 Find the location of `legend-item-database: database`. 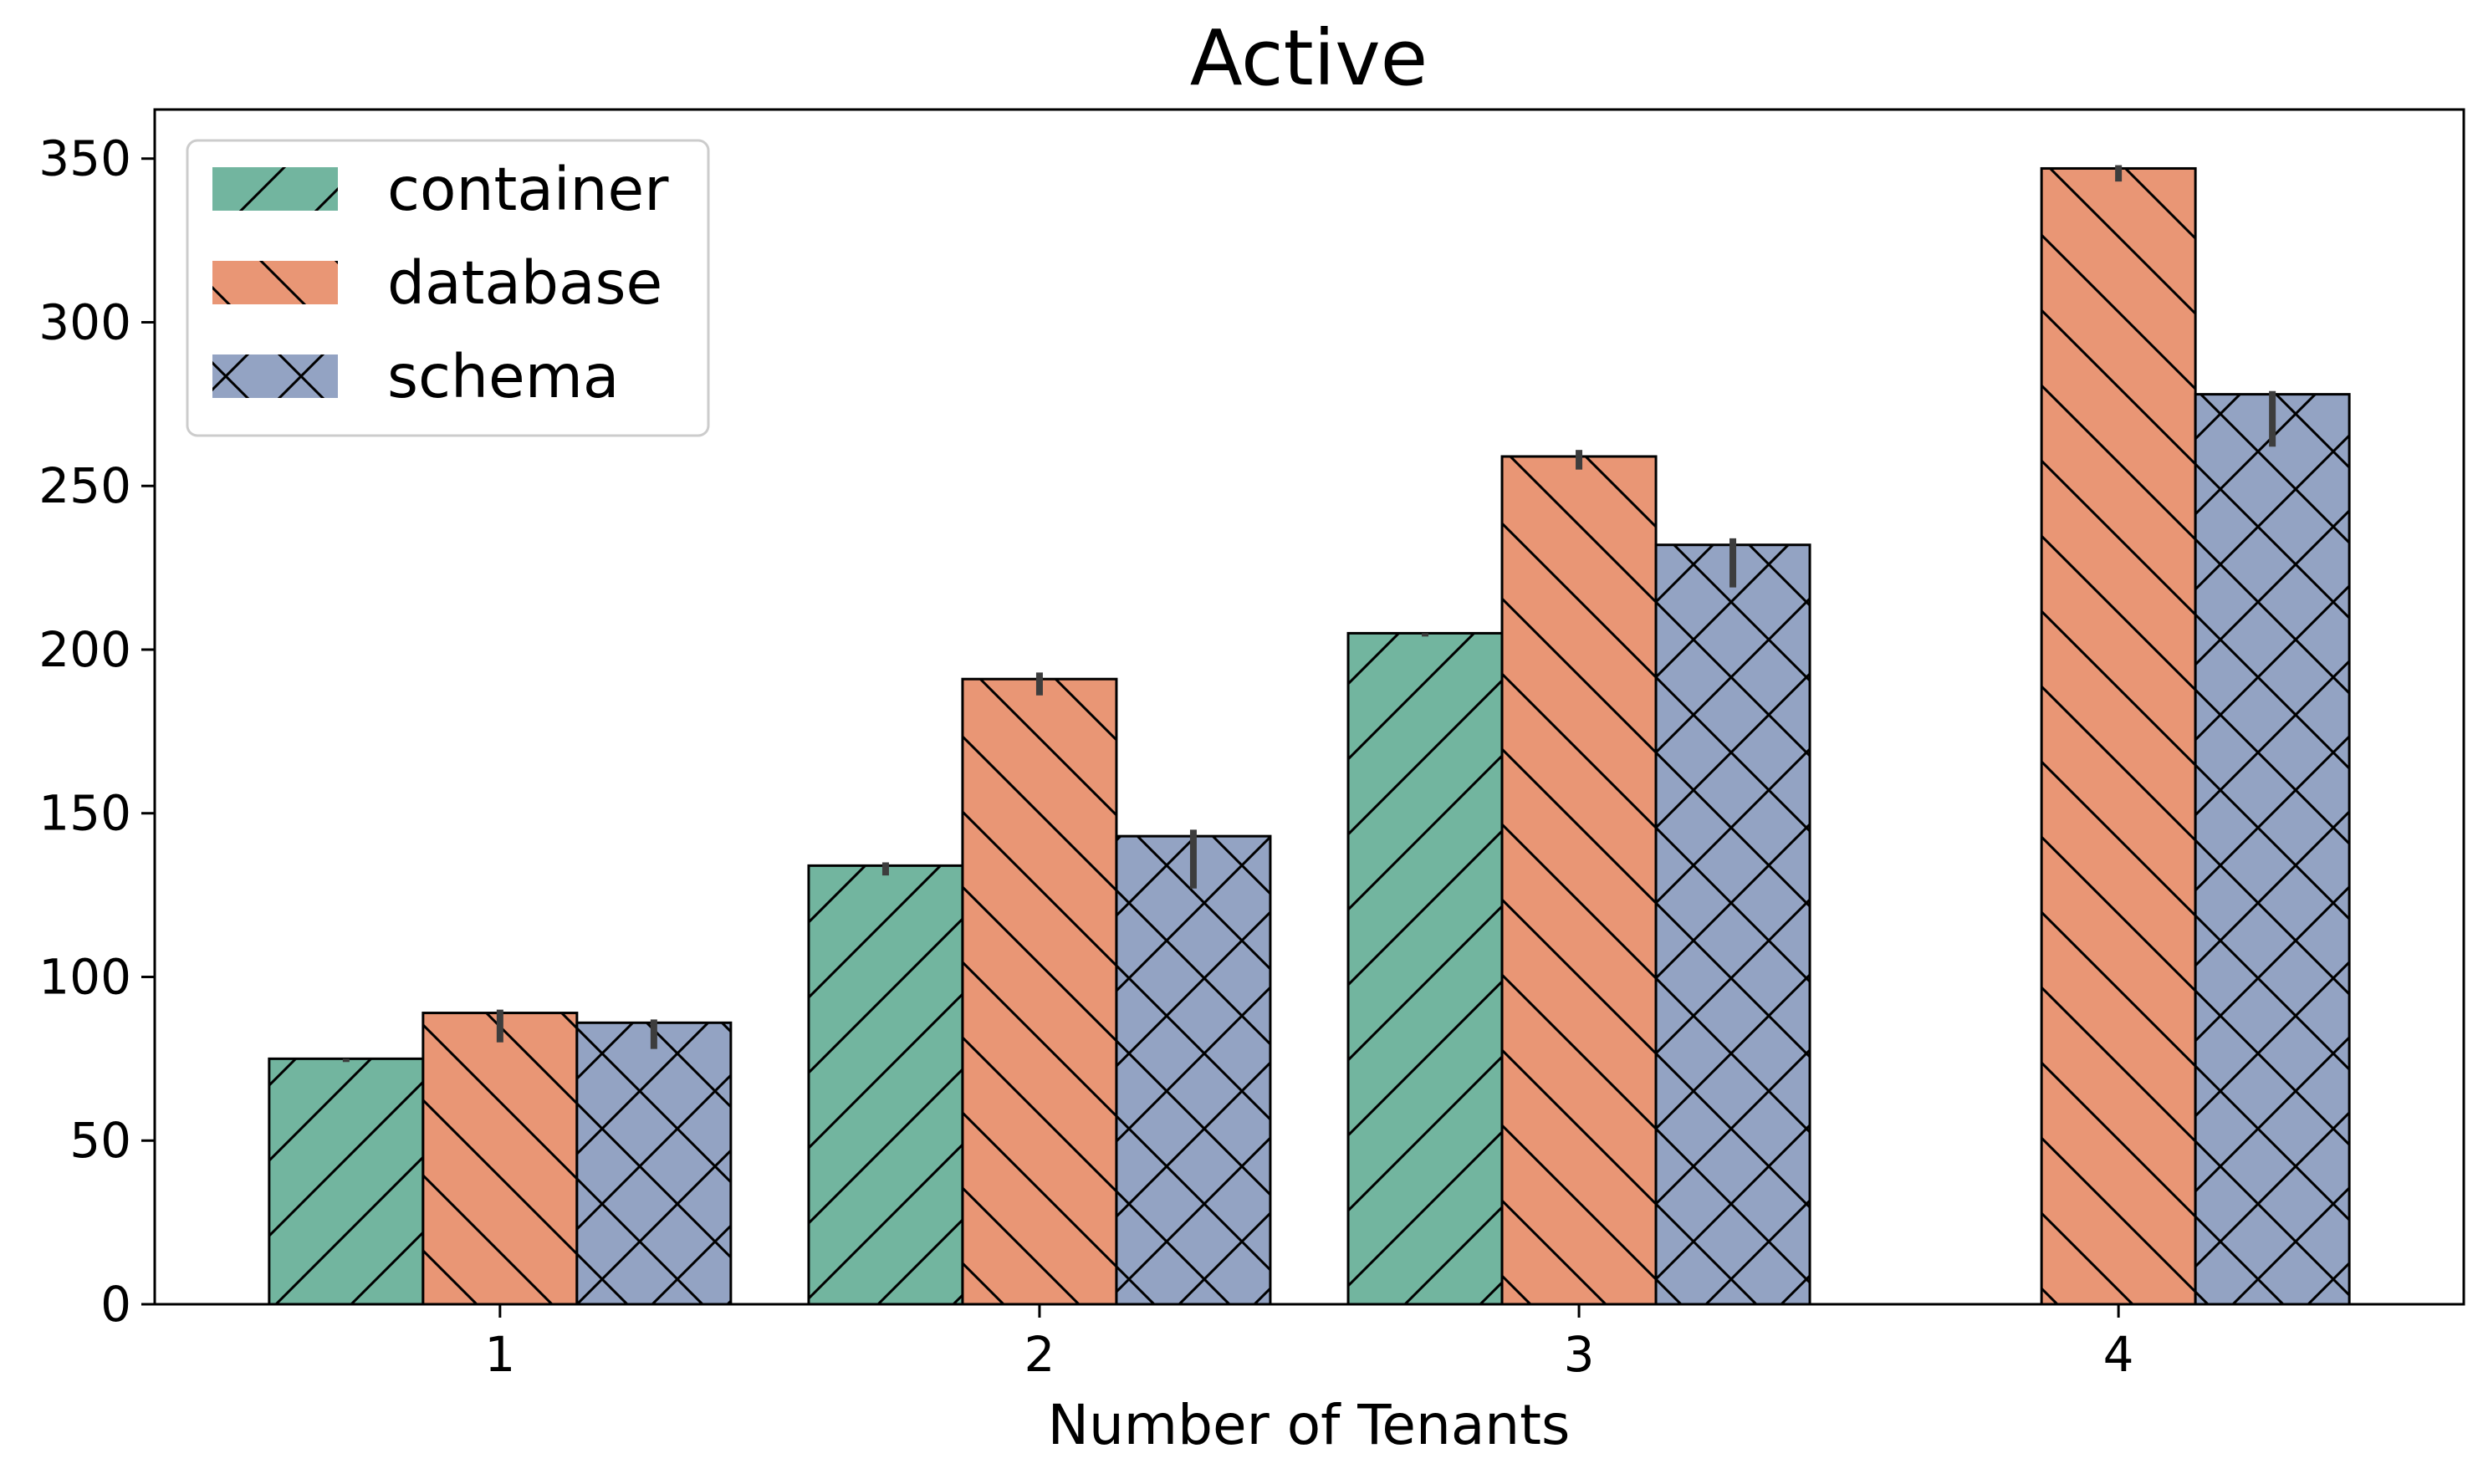

legend-item-database: database is located at coordinates (437, 283).